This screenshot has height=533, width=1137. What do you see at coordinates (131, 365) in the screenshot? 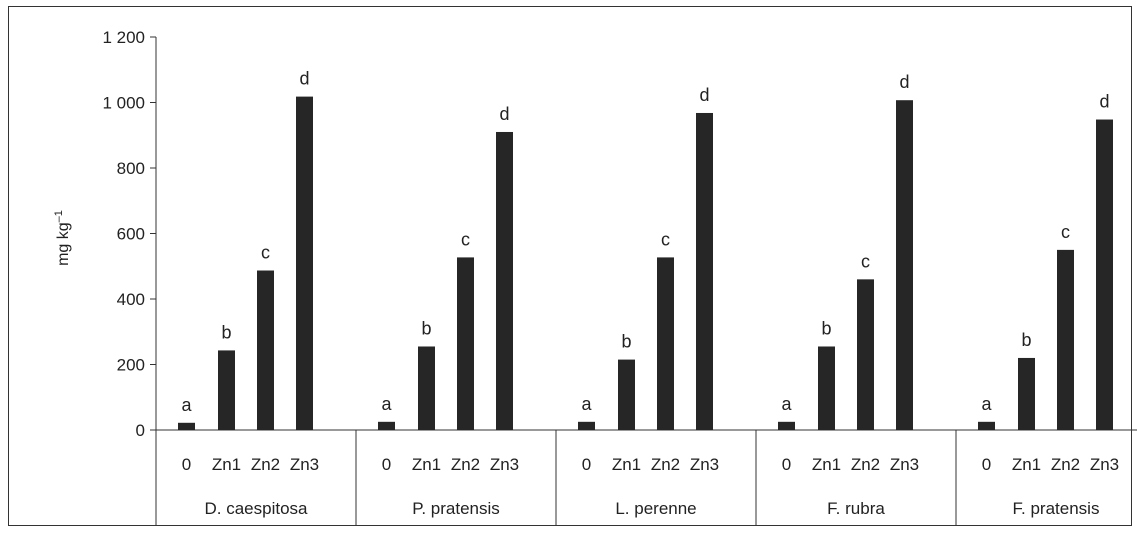
I see `y-tick-label: 200` at bounding box center [131, 365].